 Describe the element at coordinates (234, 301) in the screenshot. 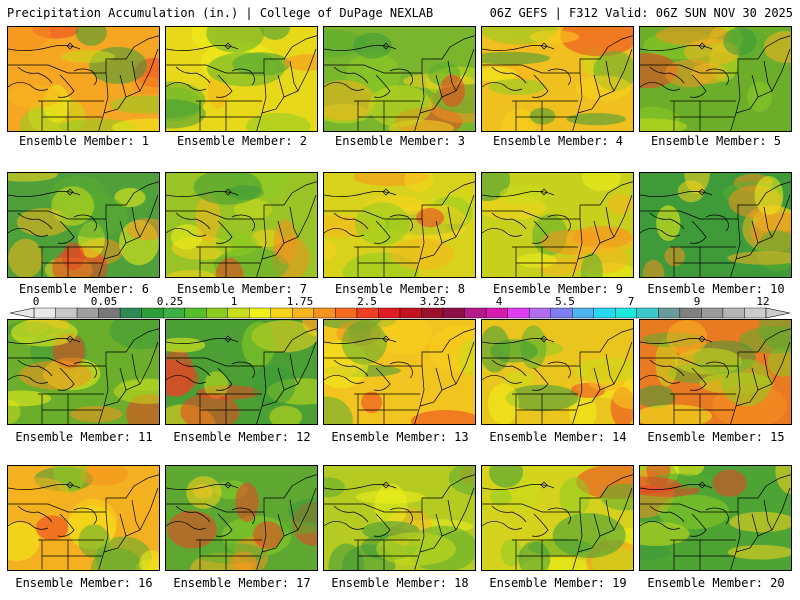

I see `color-scale-tick-label: 1` at that location.